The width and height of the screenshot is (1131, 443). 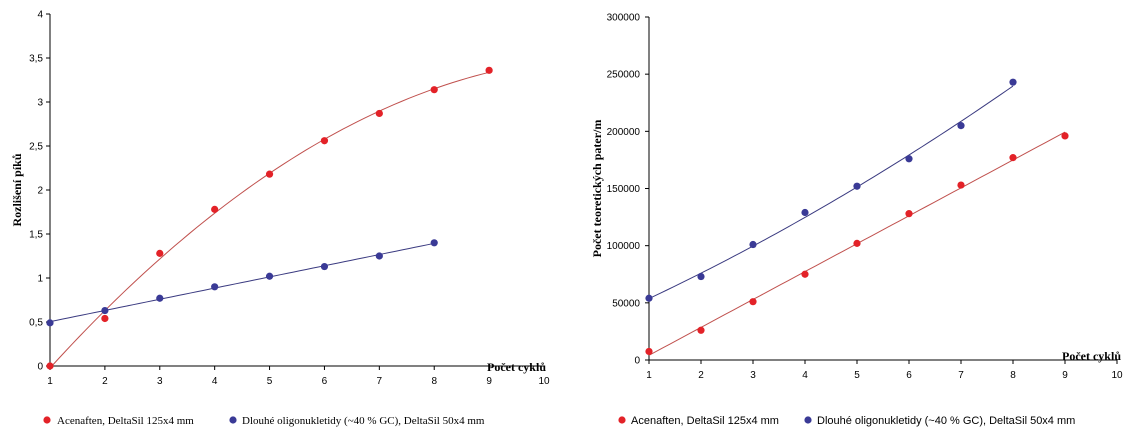 I want to click on y-tick-label: 2,5, so click(x=36, y=147).